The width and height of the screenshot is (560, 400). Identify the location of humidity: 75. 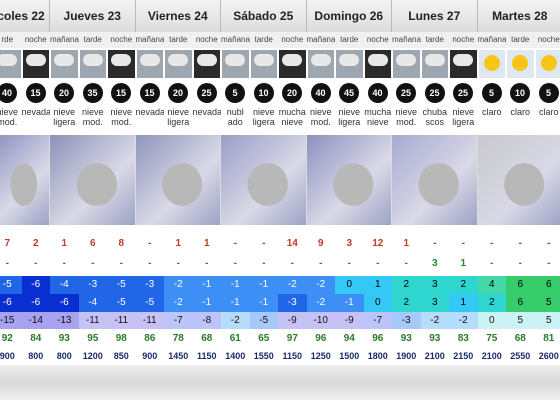
(492, 338).